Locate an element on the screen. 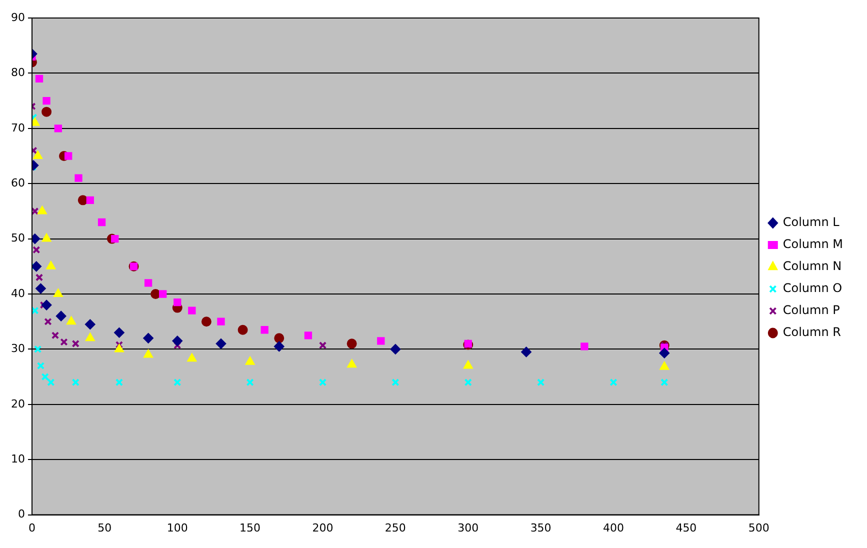  x-tick-label: 350 is located at coordinates (541, 527).